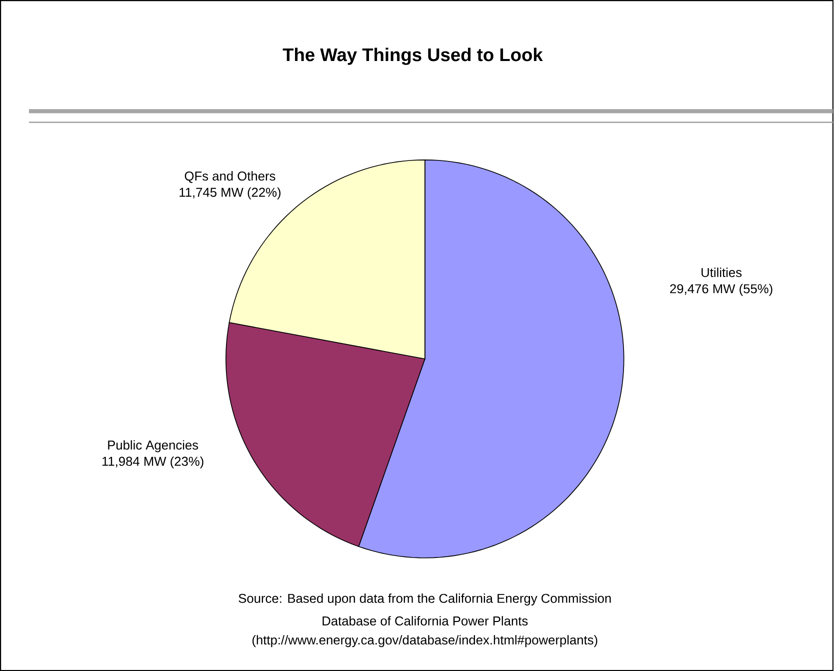 Image resolution: width=835 pixels, height=671 pixels. I want to click on data-label: 29,476 MW (55%), so click(721, 290).